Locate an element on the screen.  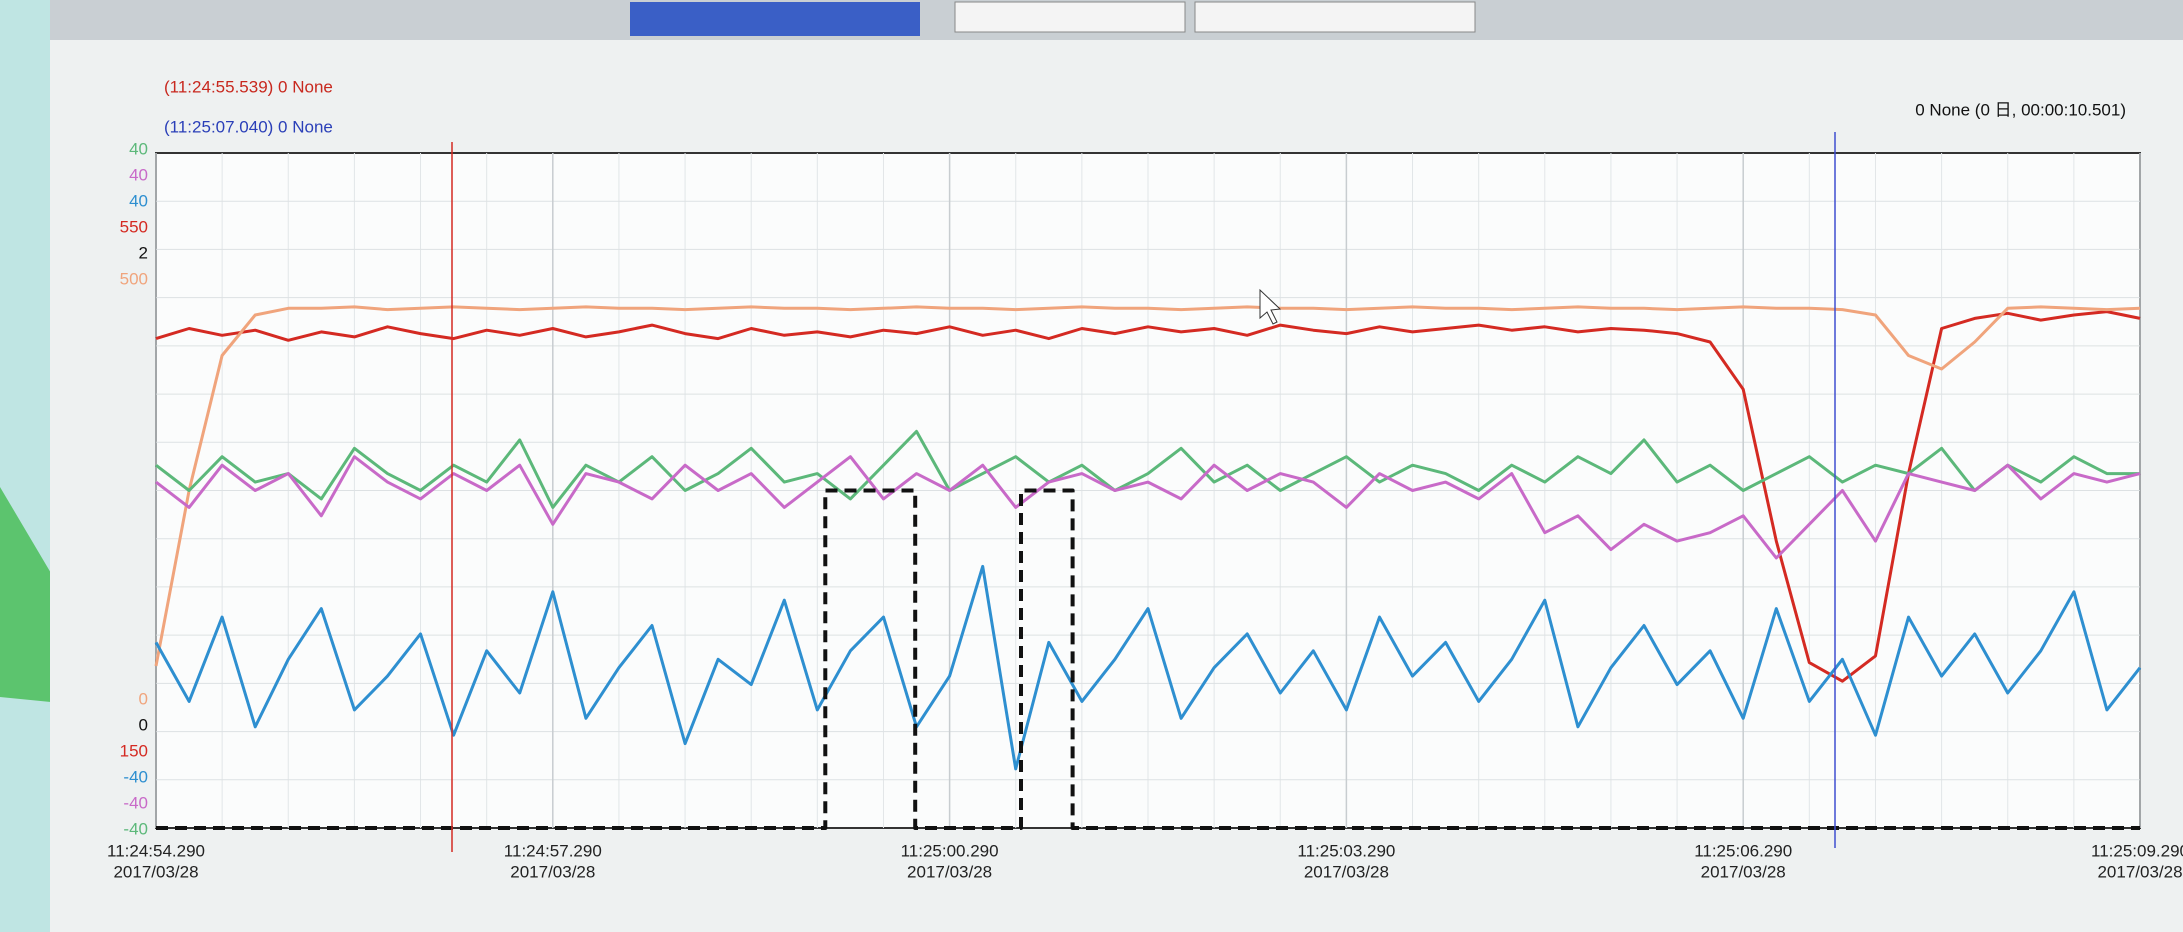
x-tick-label: 11:25:00.290 is located at coordinates (950, 850).